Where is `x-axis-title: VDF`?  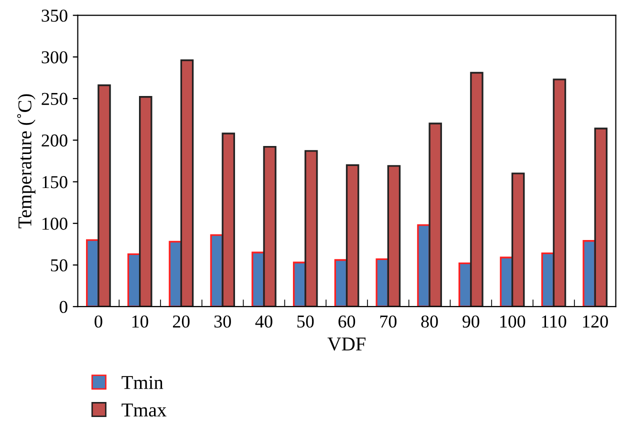
x-axis-title: VDF is located at coordinates (347, 344).